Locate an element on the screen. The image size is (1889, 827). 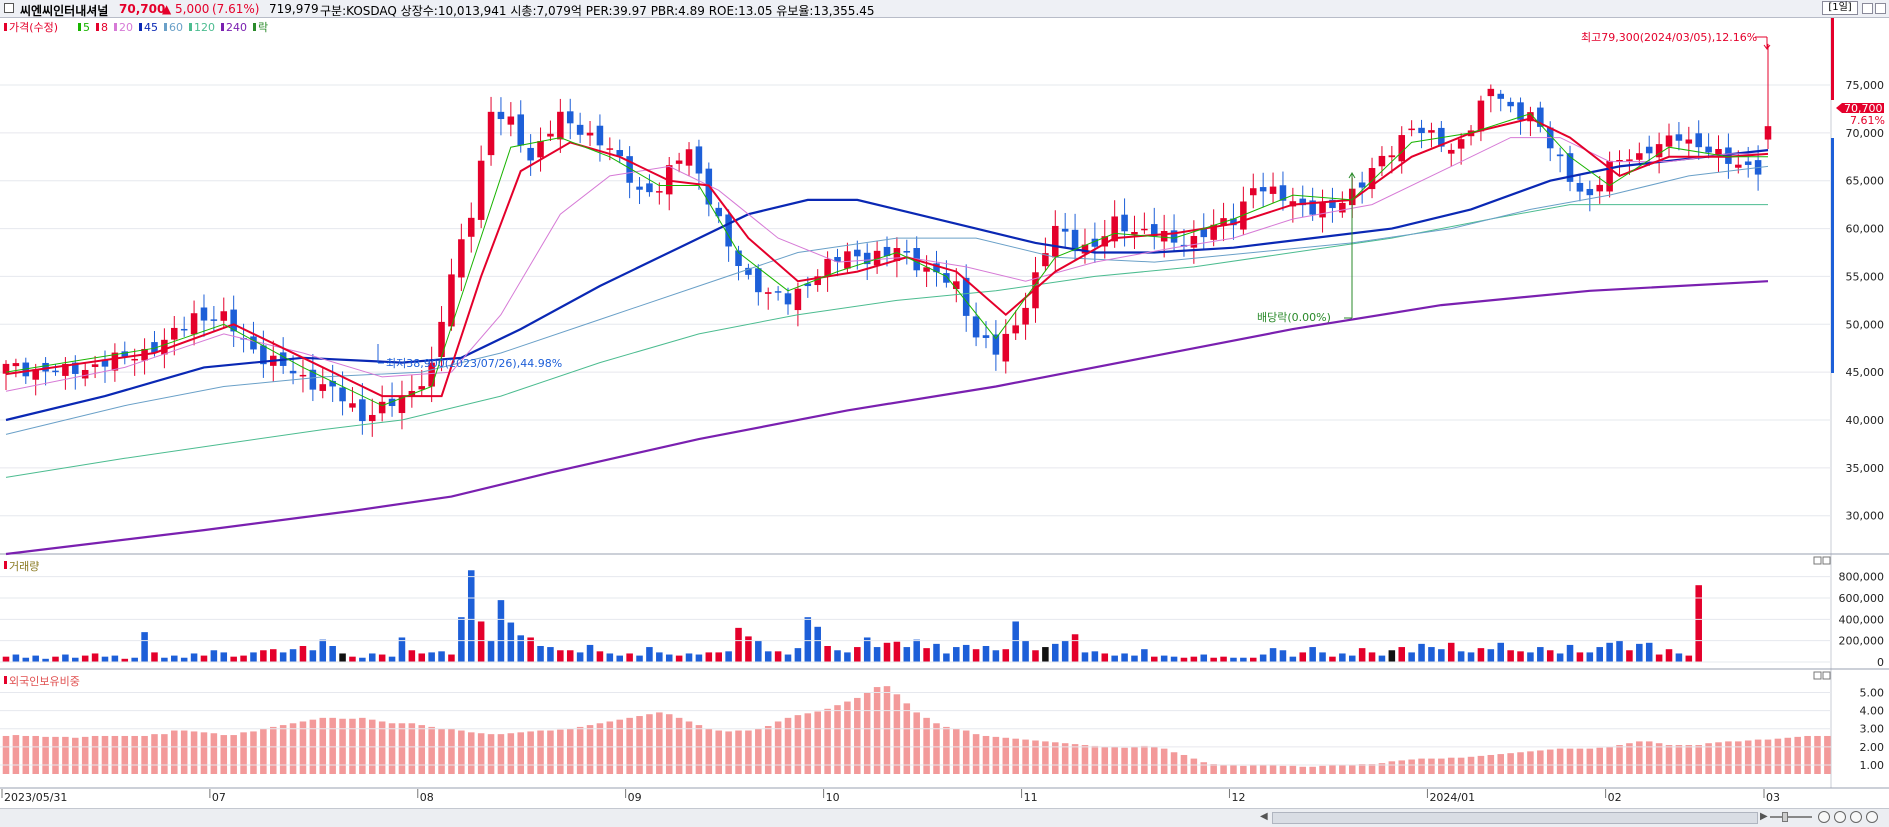
close-icon is located at coordinates (1880, 8).